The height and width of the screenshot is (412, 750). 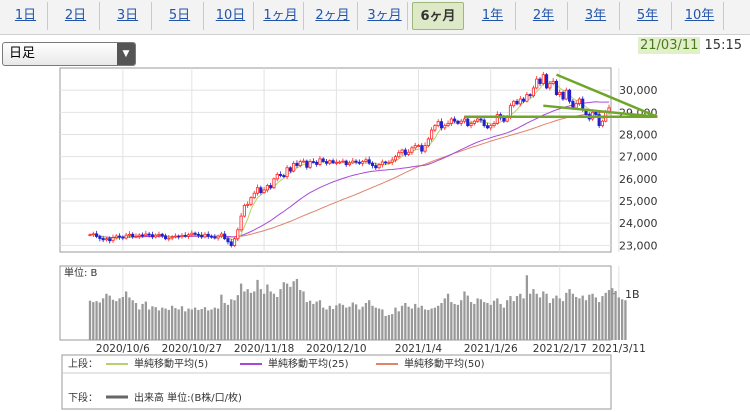 What do you see at coordinates (26, 16) in the screenshot?
I see `tab-period-1: 1日` at bounding box center [26, 16].